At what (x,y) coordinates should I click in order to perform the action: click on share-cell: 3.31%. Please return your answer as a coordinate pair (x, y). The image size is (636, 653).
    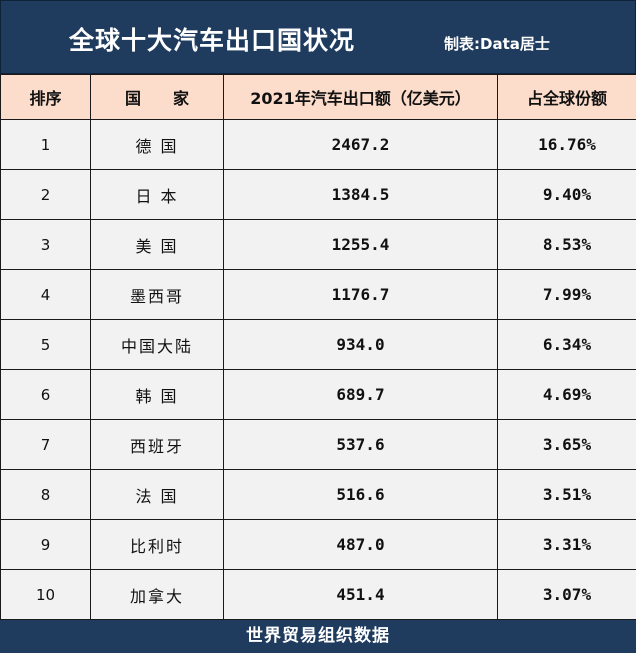
    Looking at the image, I should click on (566, 544).